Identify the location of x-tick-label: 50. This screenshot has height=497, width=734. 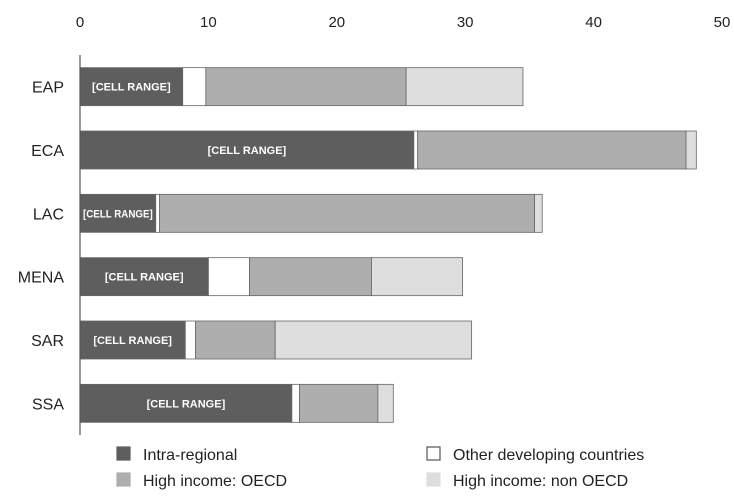
(722, 22).